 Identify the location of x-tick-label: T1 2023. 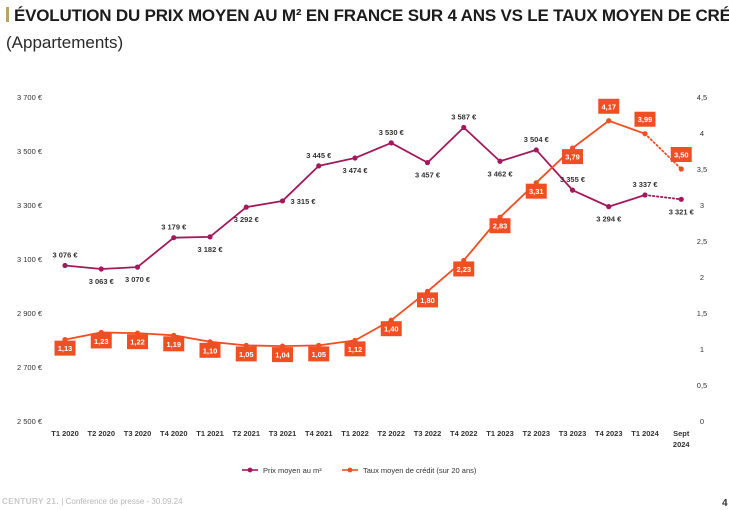
(500, 433).